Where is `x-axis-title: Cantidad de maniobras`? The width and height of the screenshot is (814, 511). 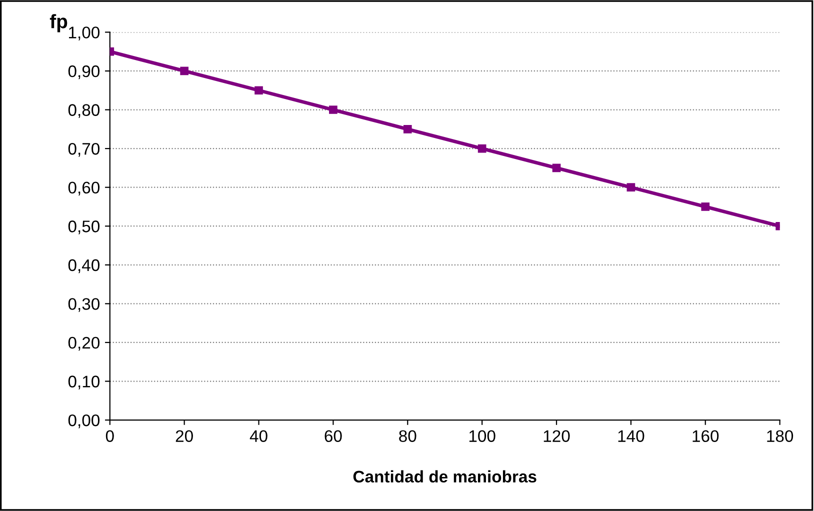 x-axis-title: Cantidad de maniobras is located at coordinates (444, 476).